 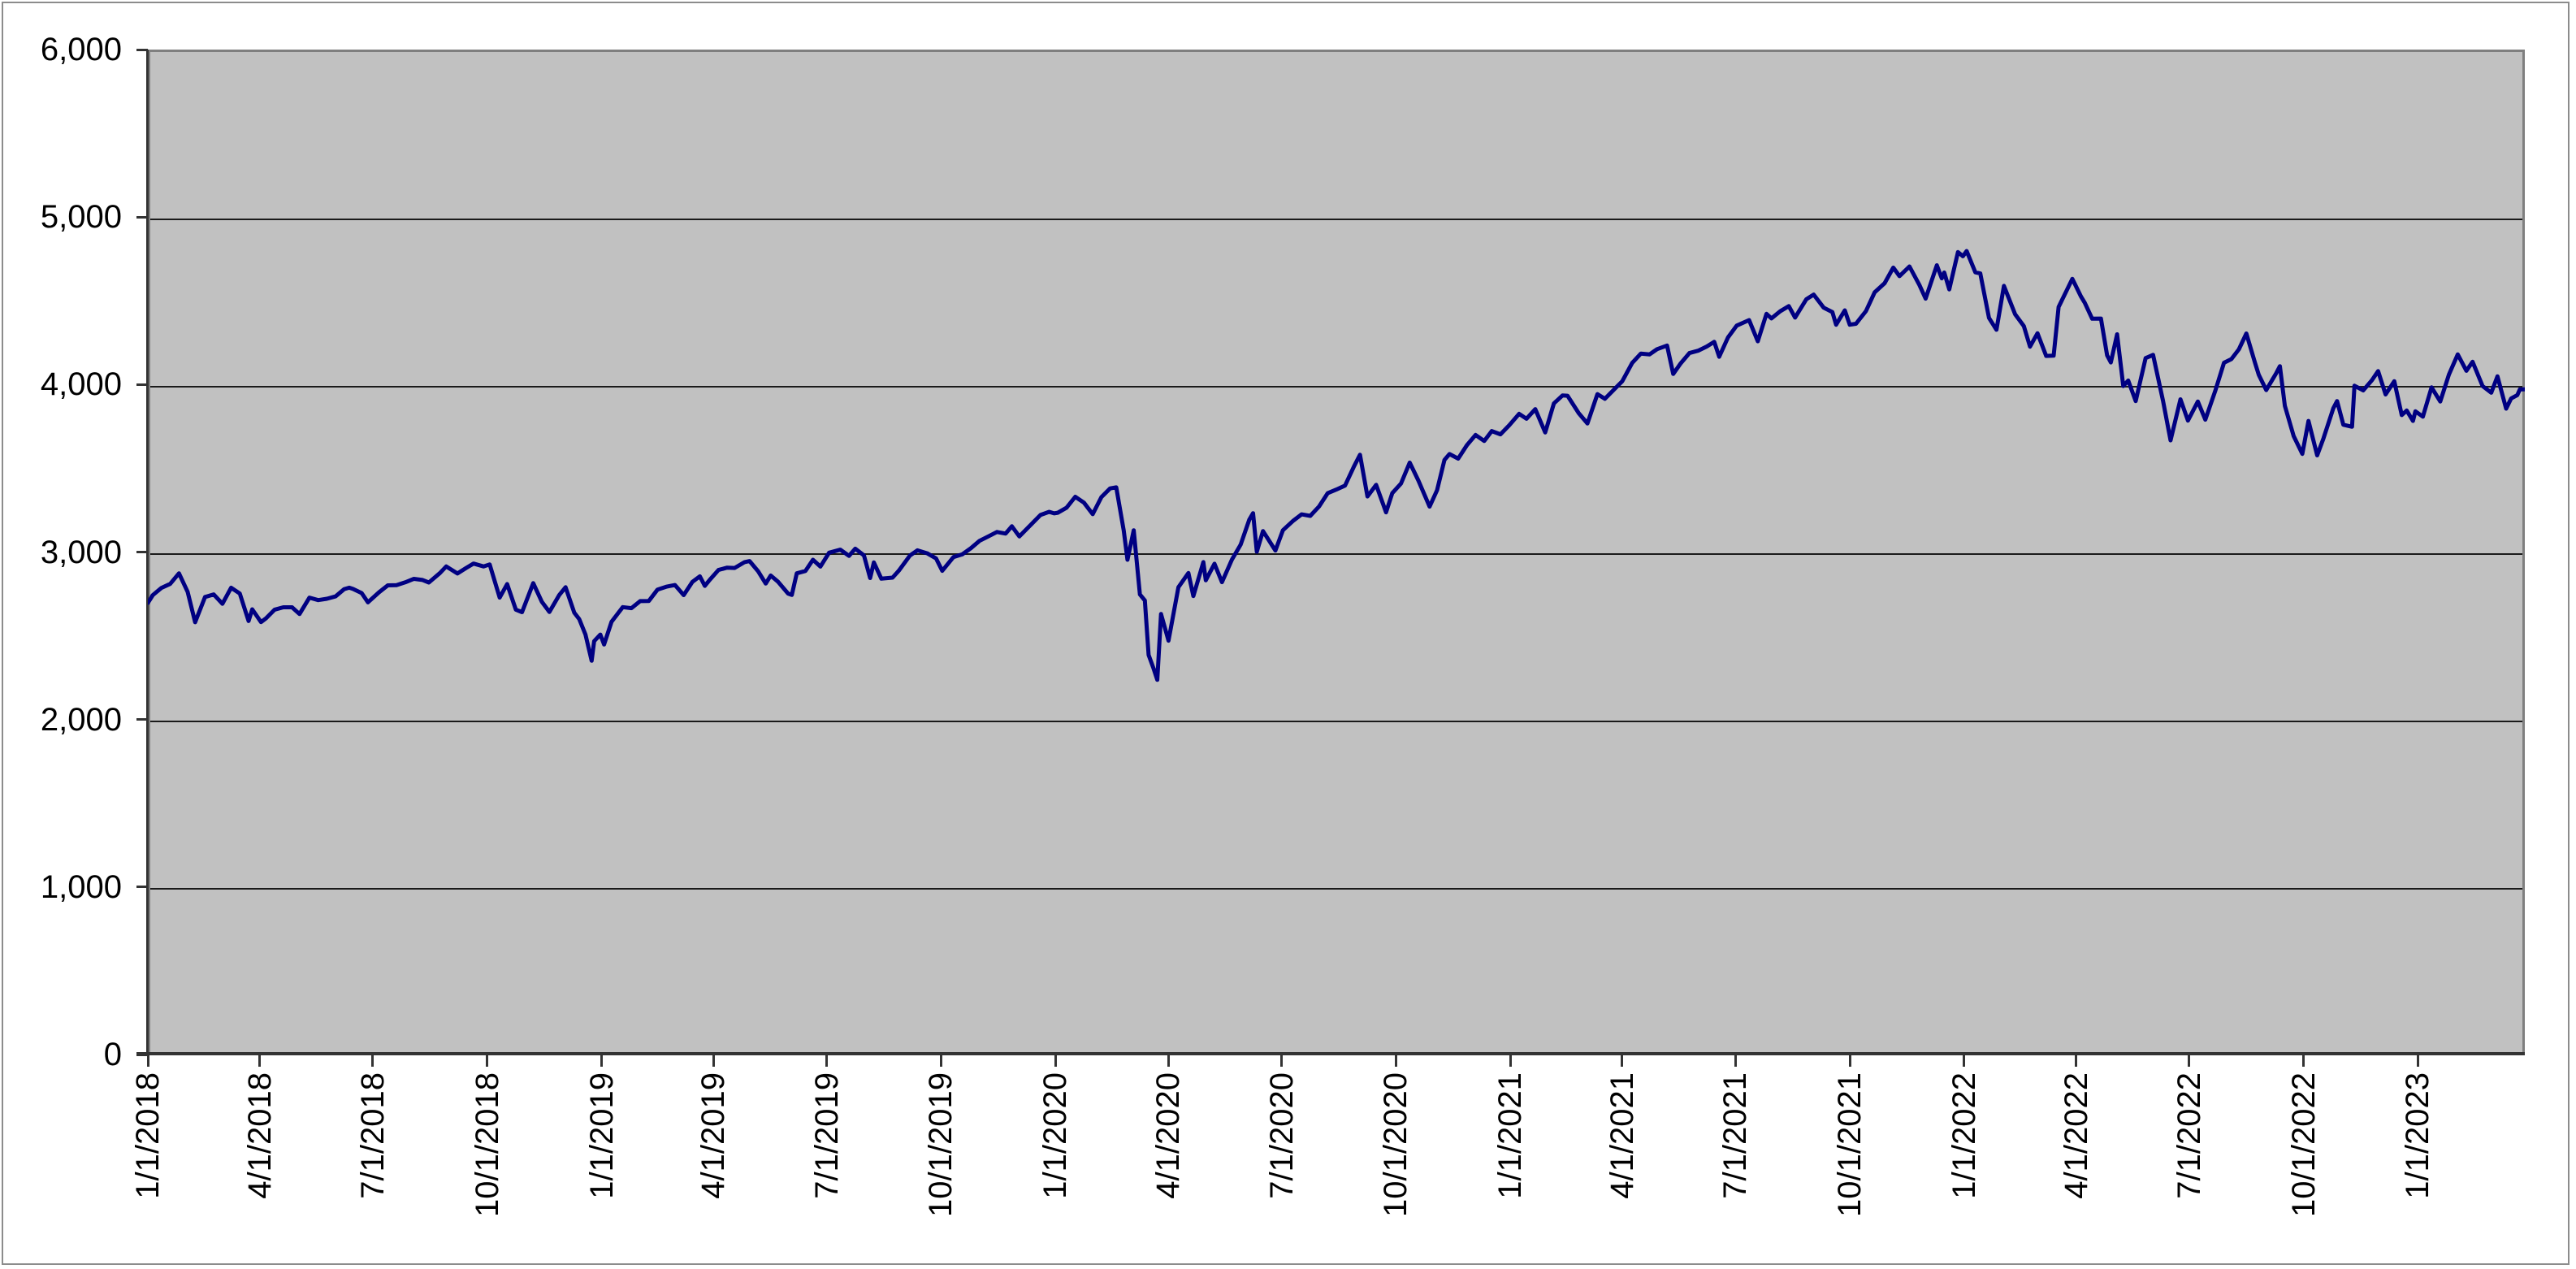 I want to click on x-axis-label: 7/1/2020, so click(x=1281, y=1135).